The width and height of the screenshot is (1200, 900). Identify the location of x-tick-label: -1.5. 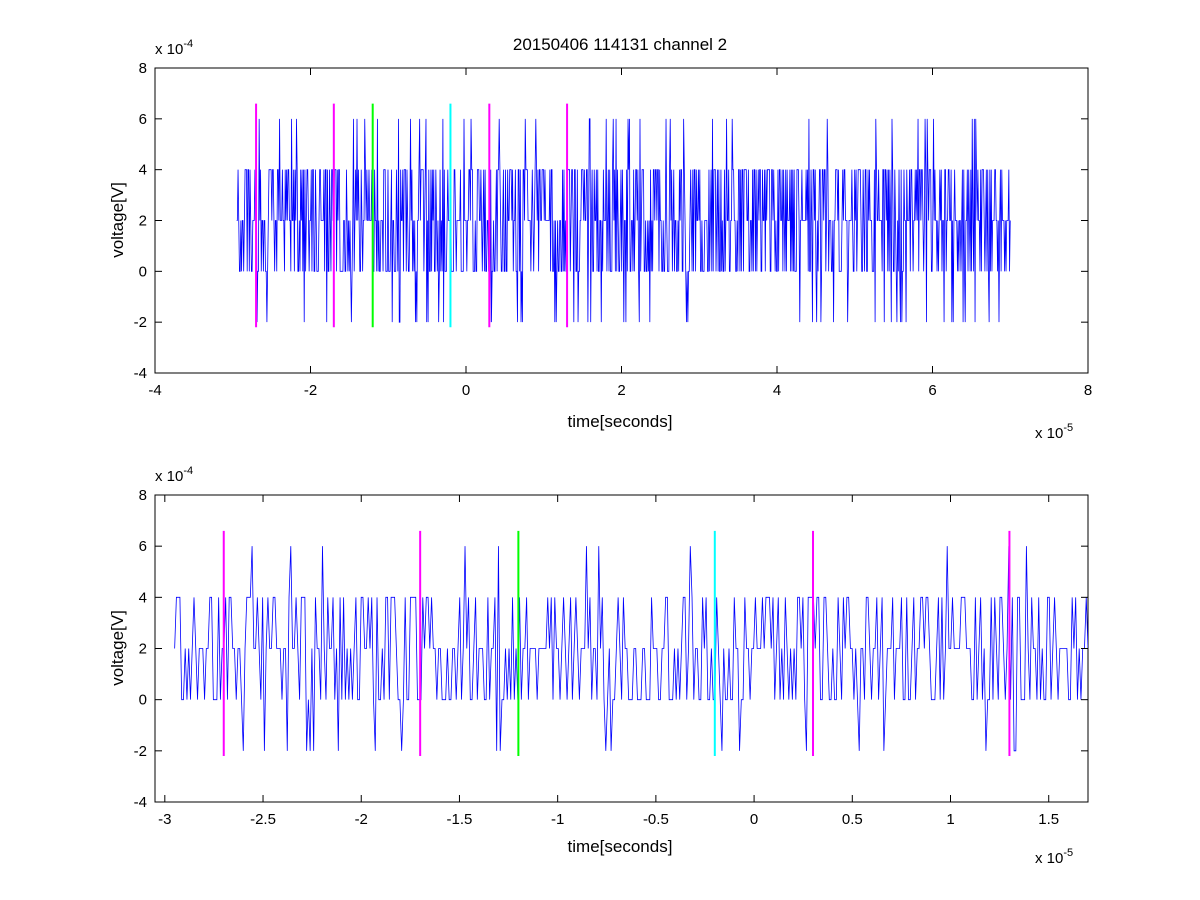
(460, 819).